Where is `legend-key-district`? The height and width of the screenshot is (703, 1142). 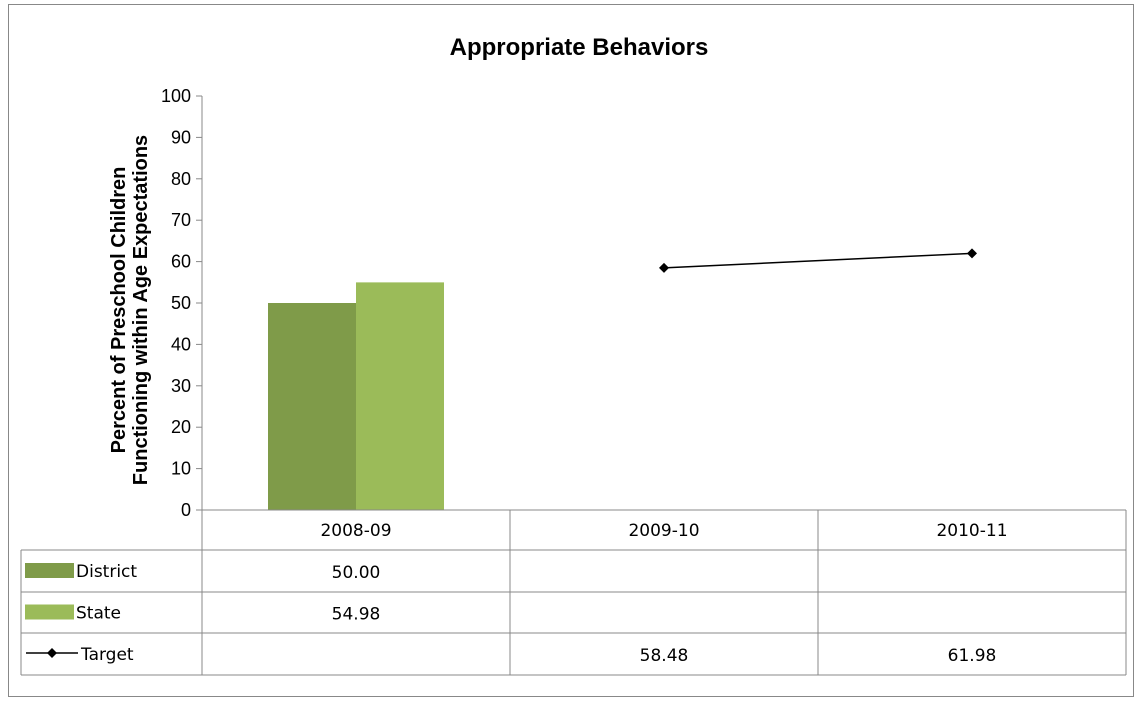
legend-key-district is located at coordinates (49, 570).